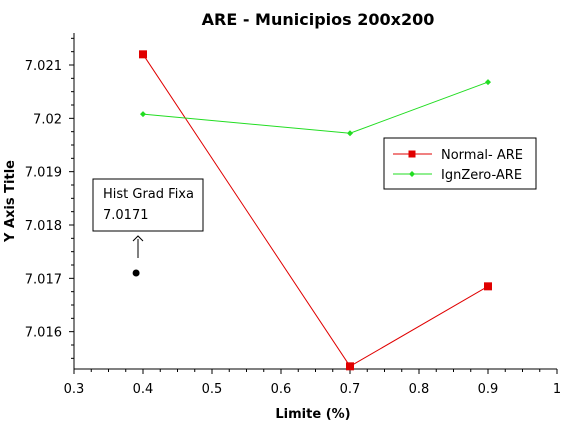  I want to click on annotation: Hist Grad Fixa 7.0171, so click(148, 227).